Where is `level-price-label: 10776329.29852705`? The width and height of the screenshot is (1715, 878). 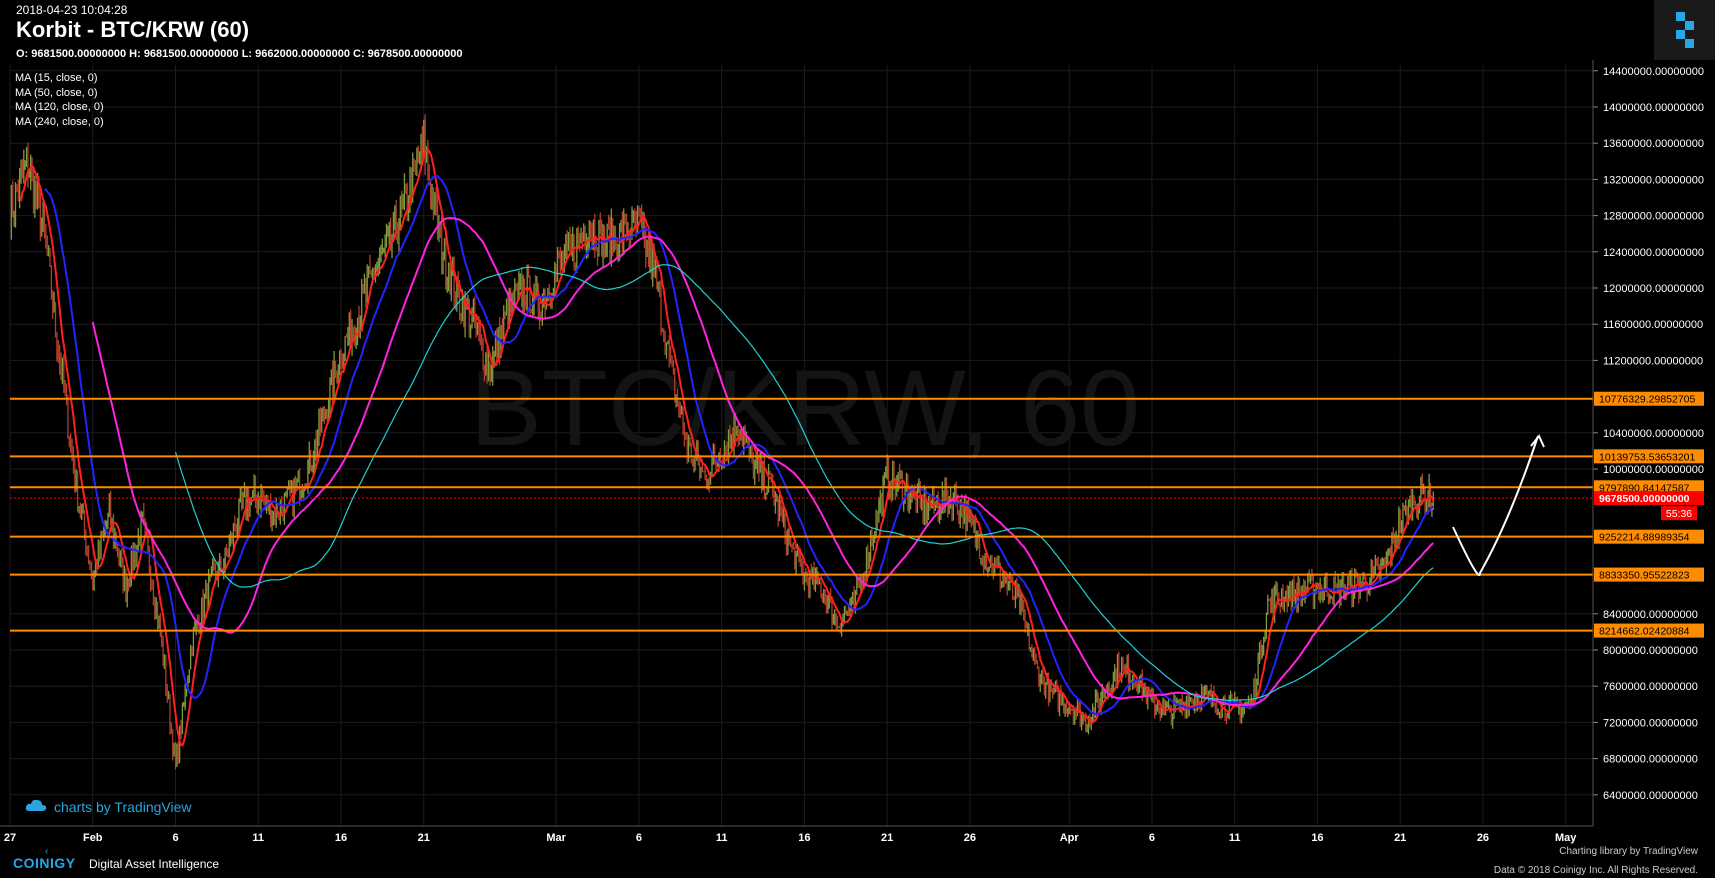
level-price-label: 10776329.29852705 is located at coordinates (1647, 400).